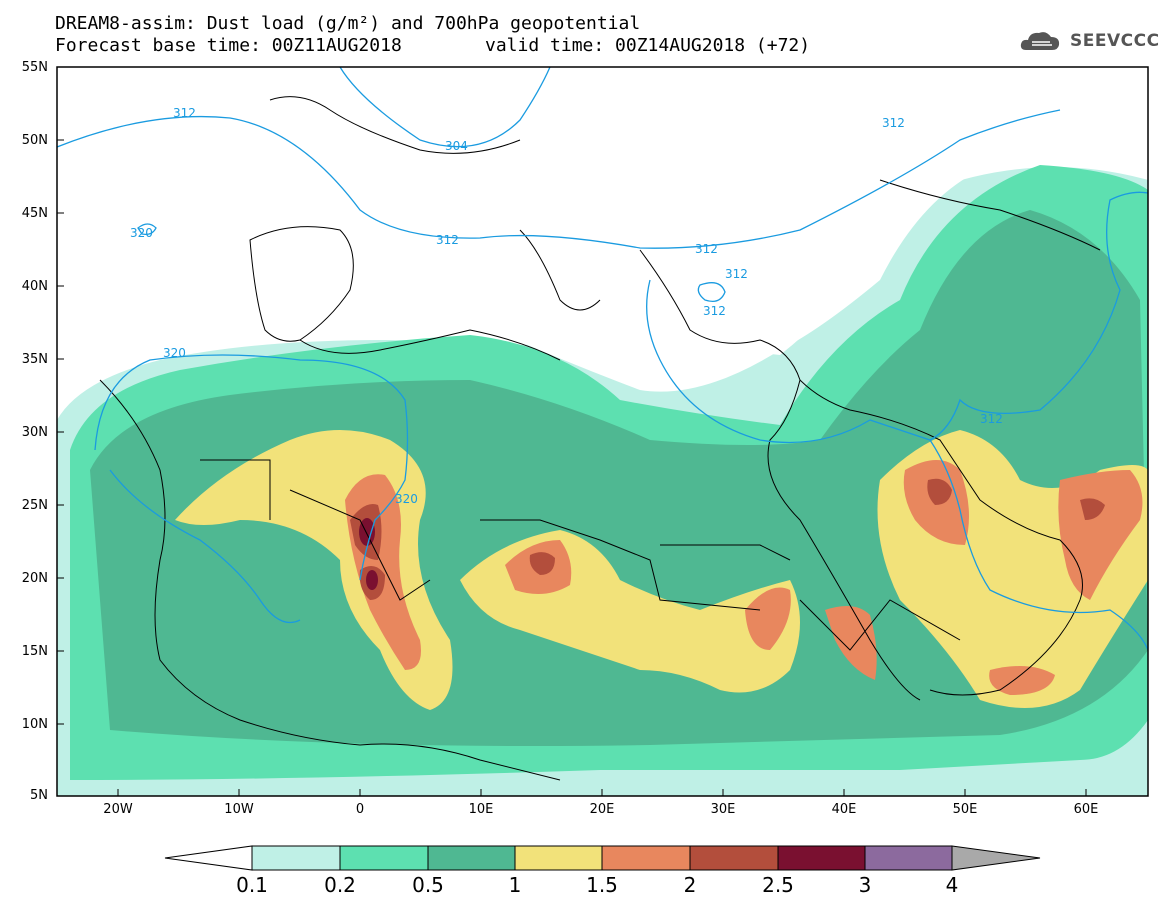  I want to click on cloud-logo-icon, so click(1040, 41).